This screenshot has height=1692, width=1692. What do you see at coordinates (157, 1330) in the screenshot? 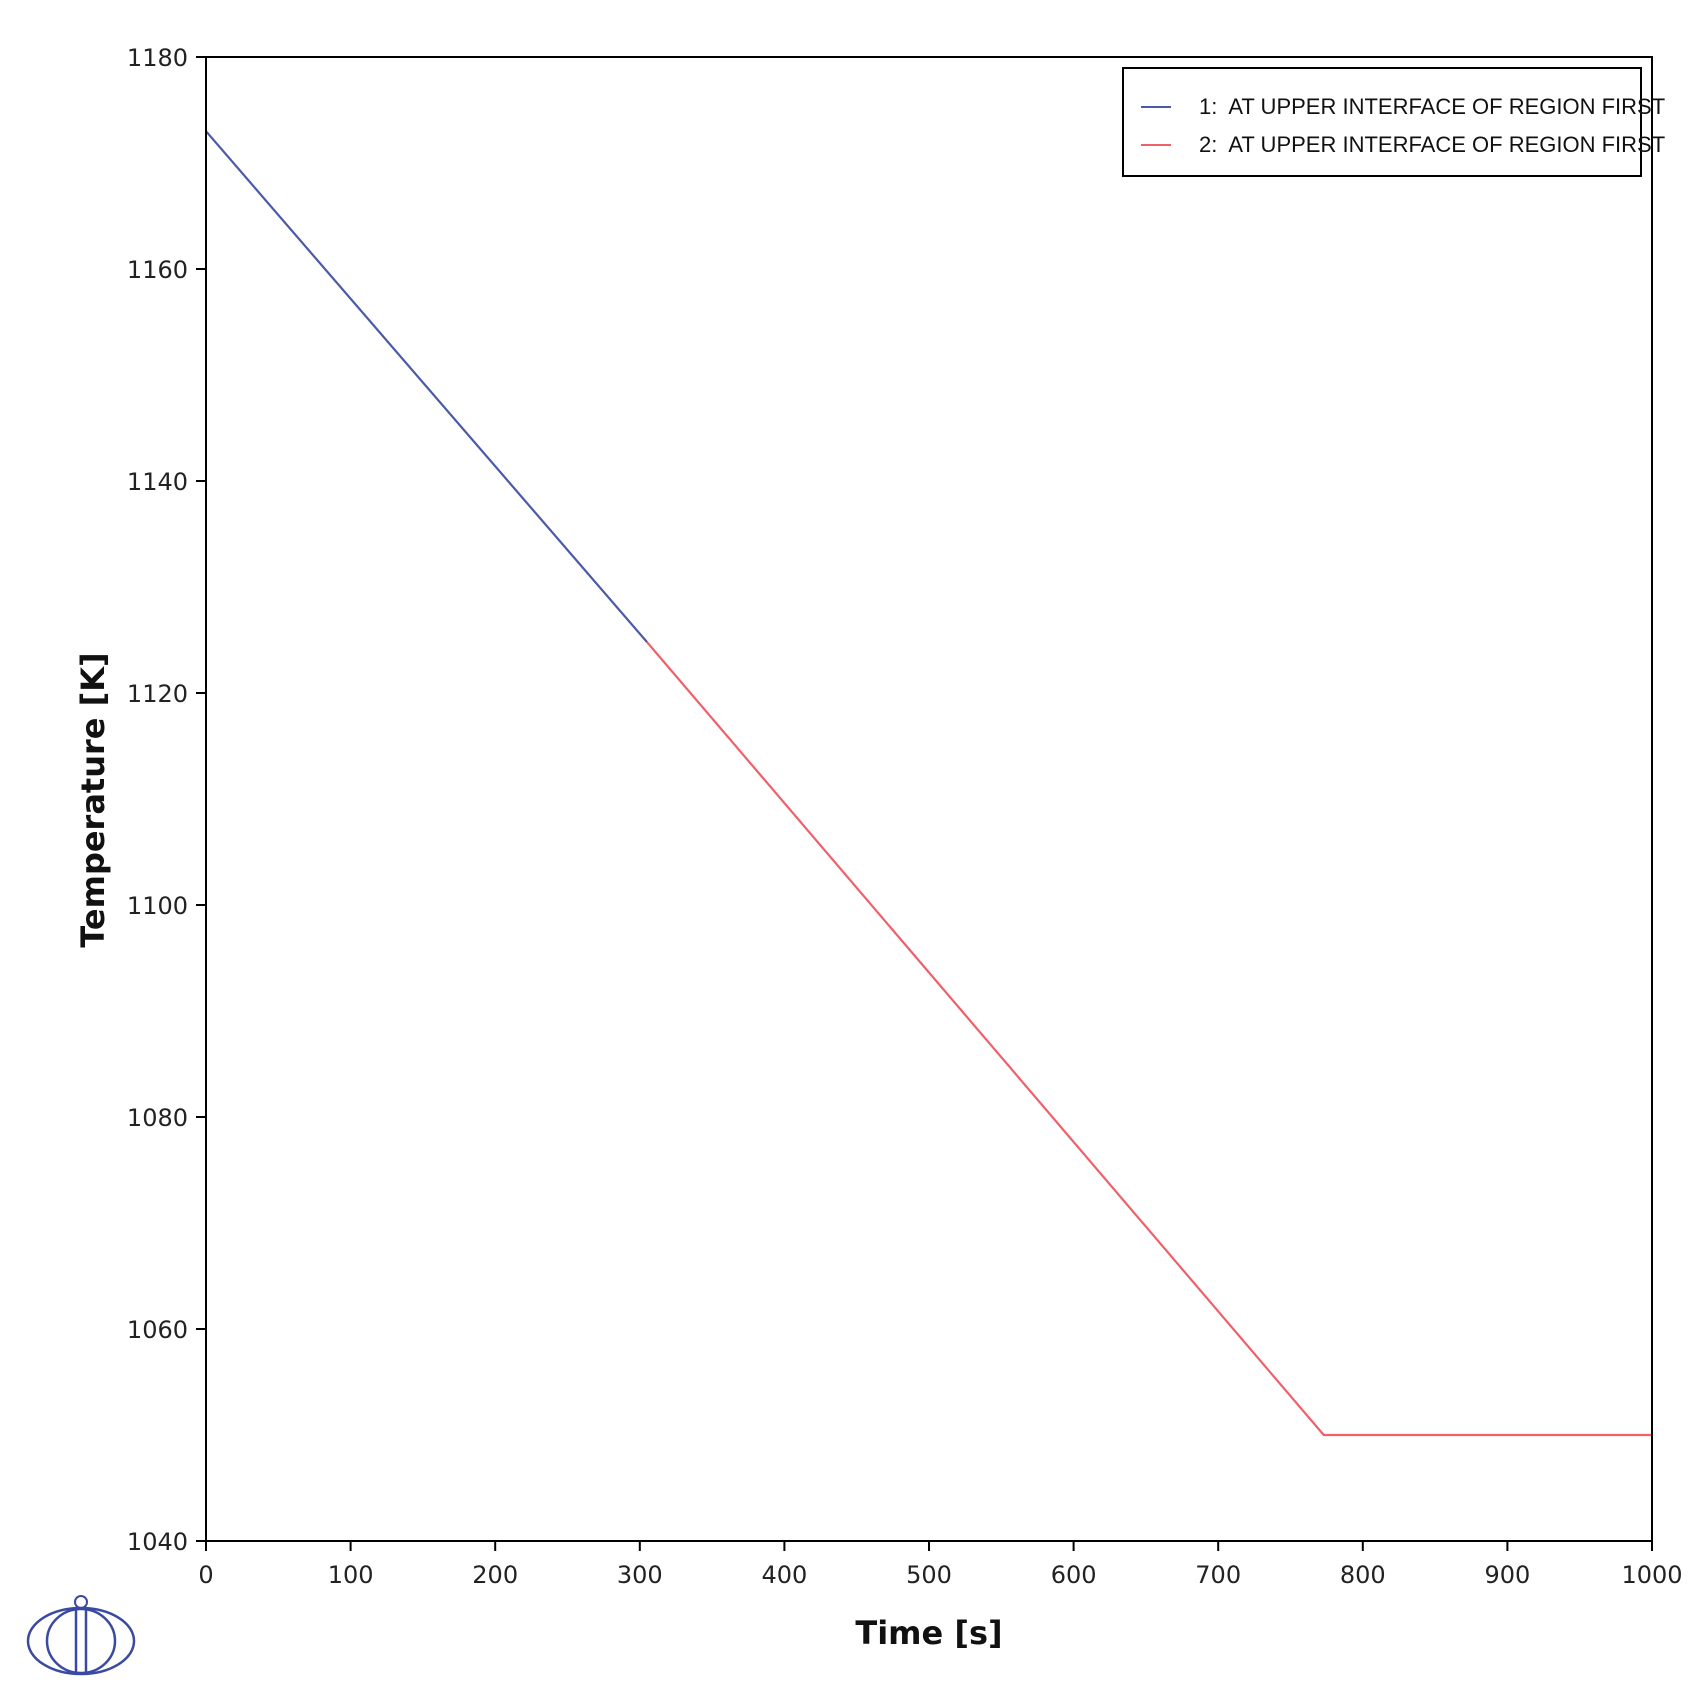
I see `y-tick-label: 1060` at bounding box center [157, 1330].